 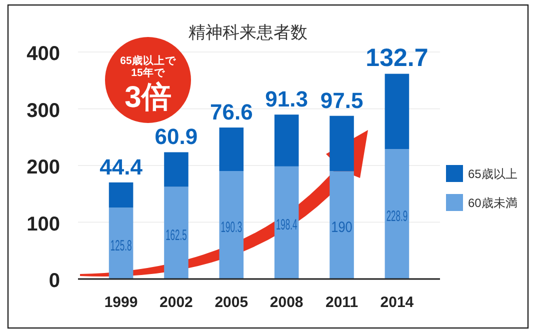 I want to click on x-tick-label: 1999, so click(x=121, y=302).